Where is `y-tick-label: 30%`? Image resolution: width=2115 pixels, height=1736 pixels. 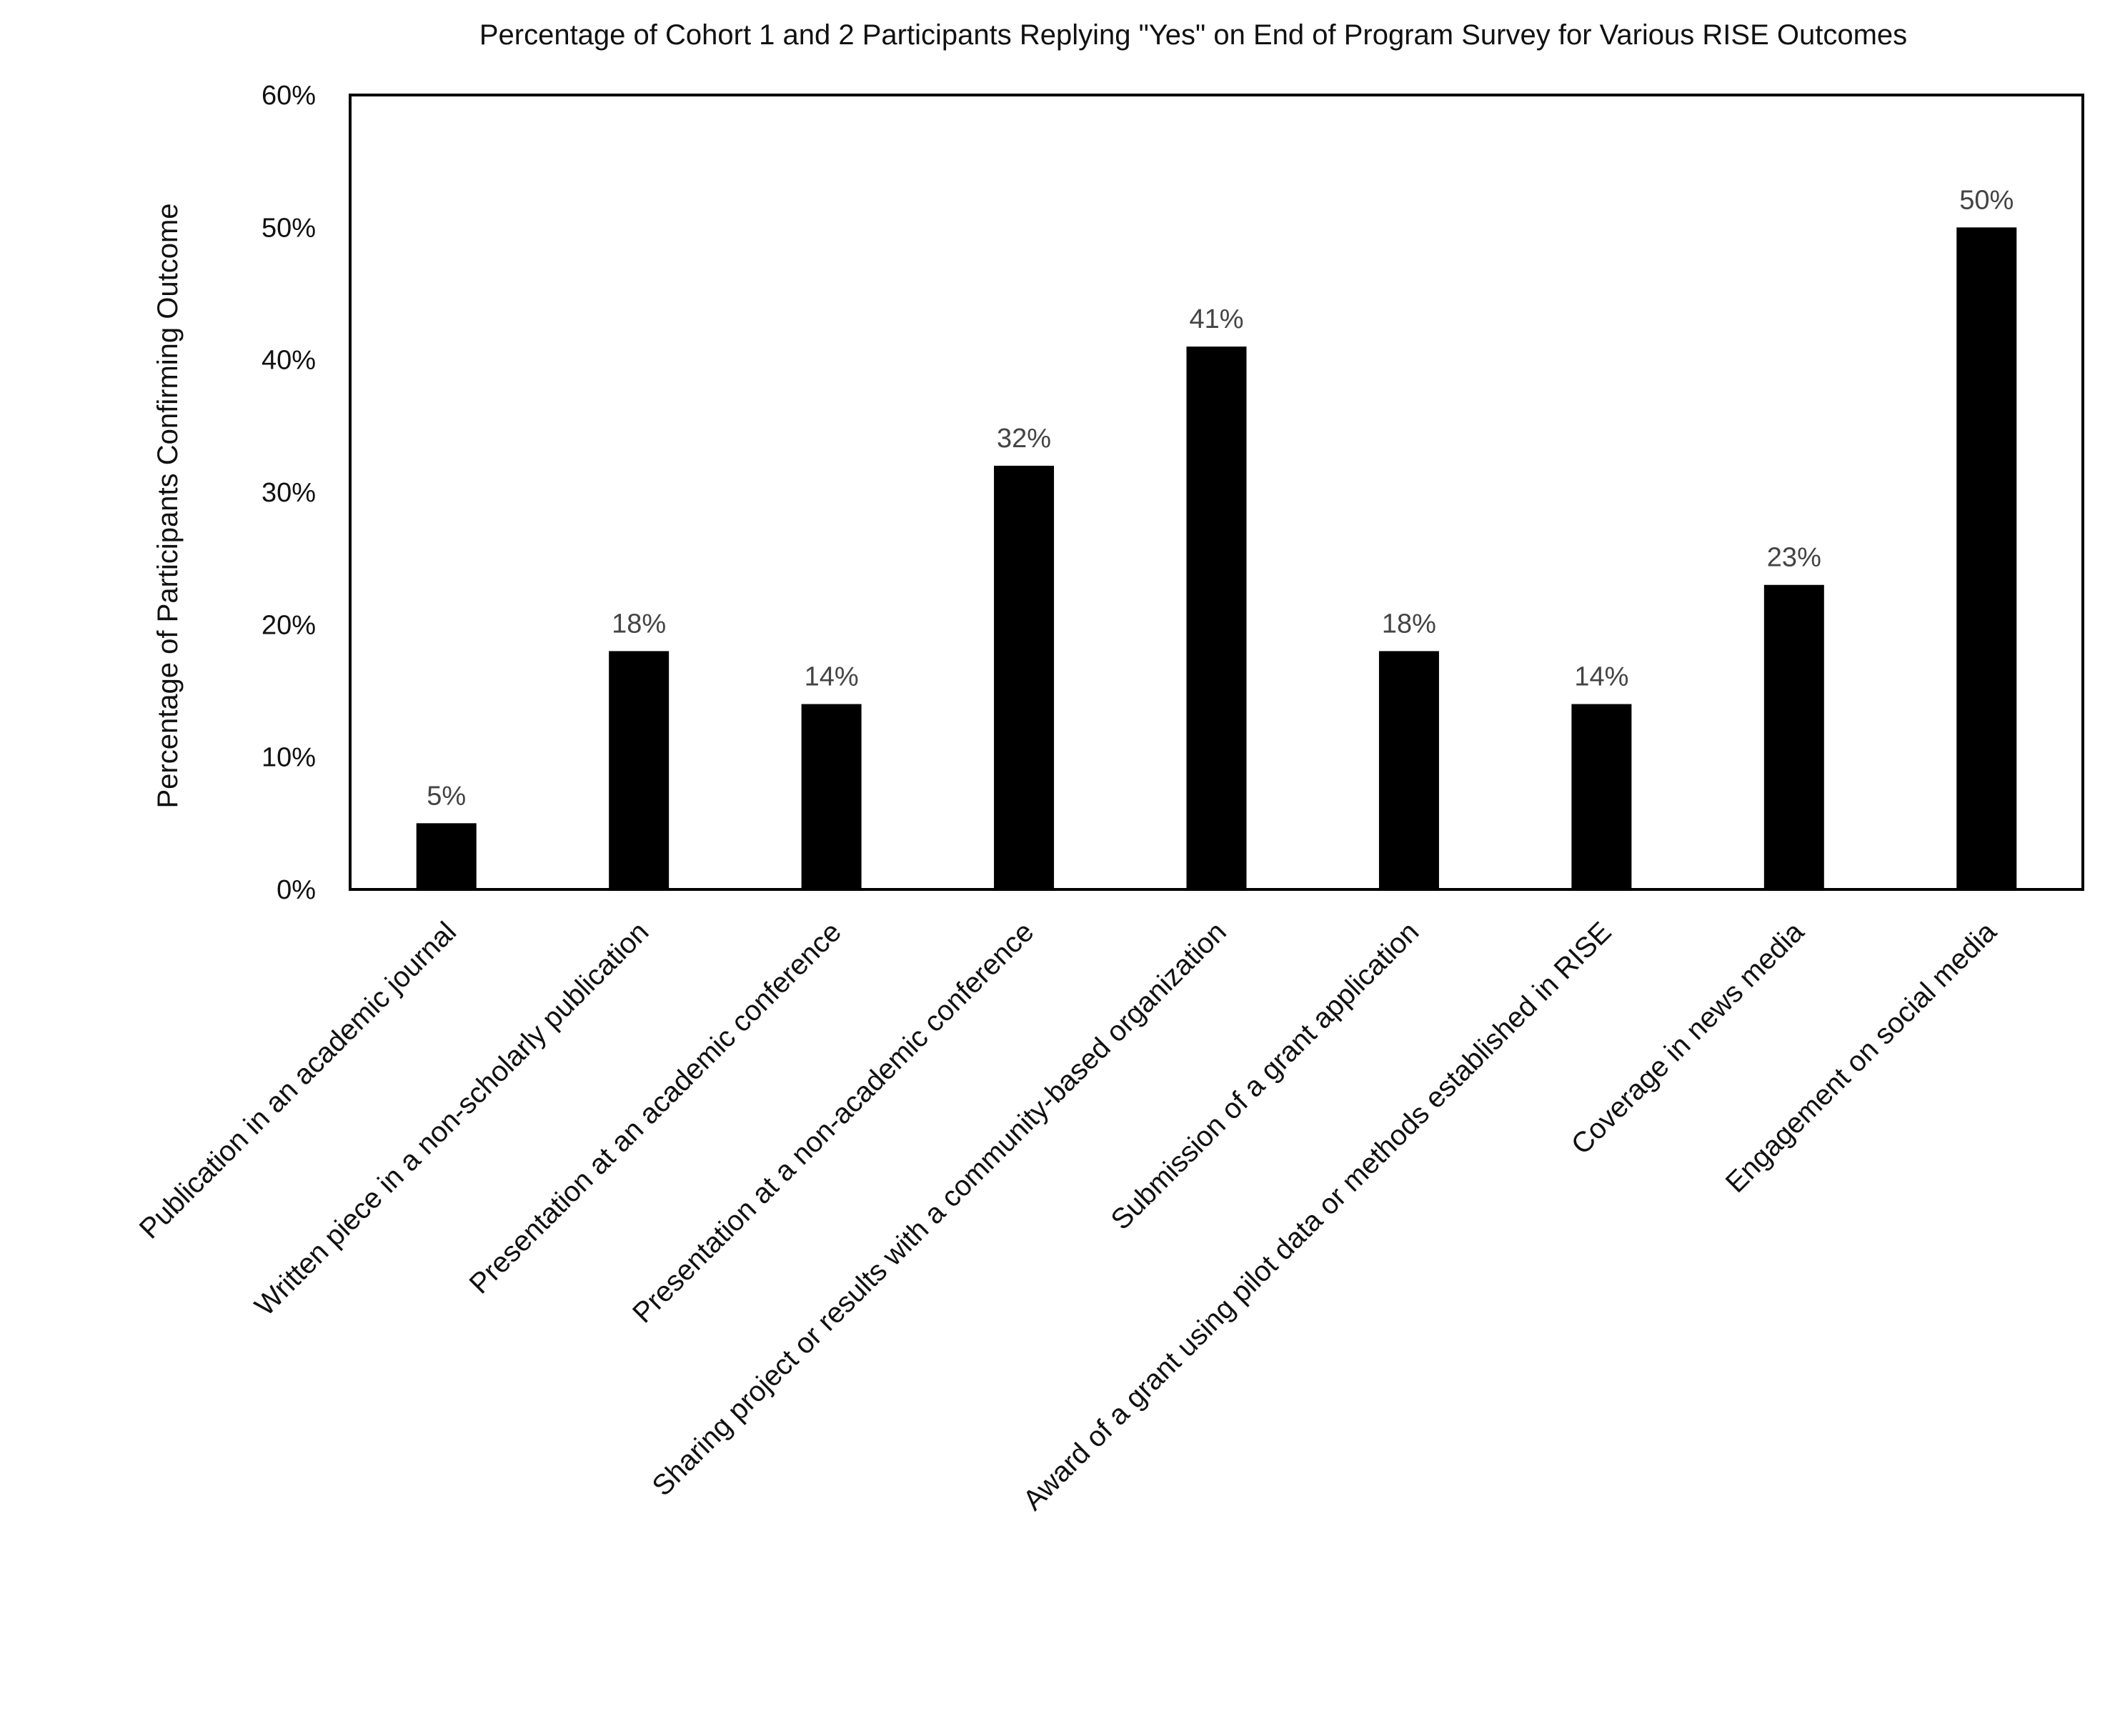 y-tick-label: 30% is located at coordinates (289, 493).